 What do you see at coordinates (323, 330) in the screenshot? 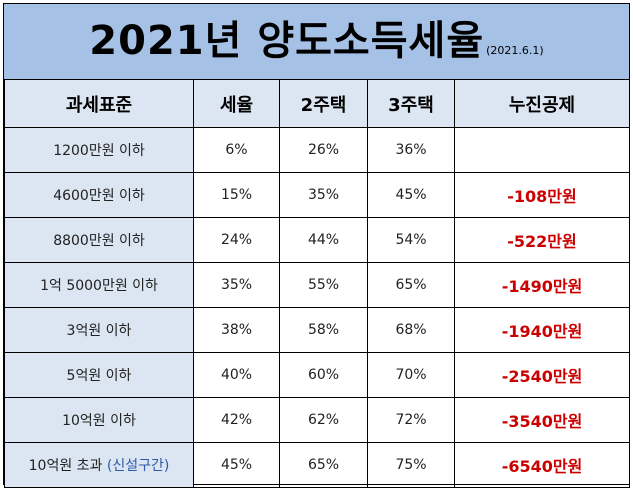
I see `two-homes-cell: 58%` at bounding box center [323, 330].